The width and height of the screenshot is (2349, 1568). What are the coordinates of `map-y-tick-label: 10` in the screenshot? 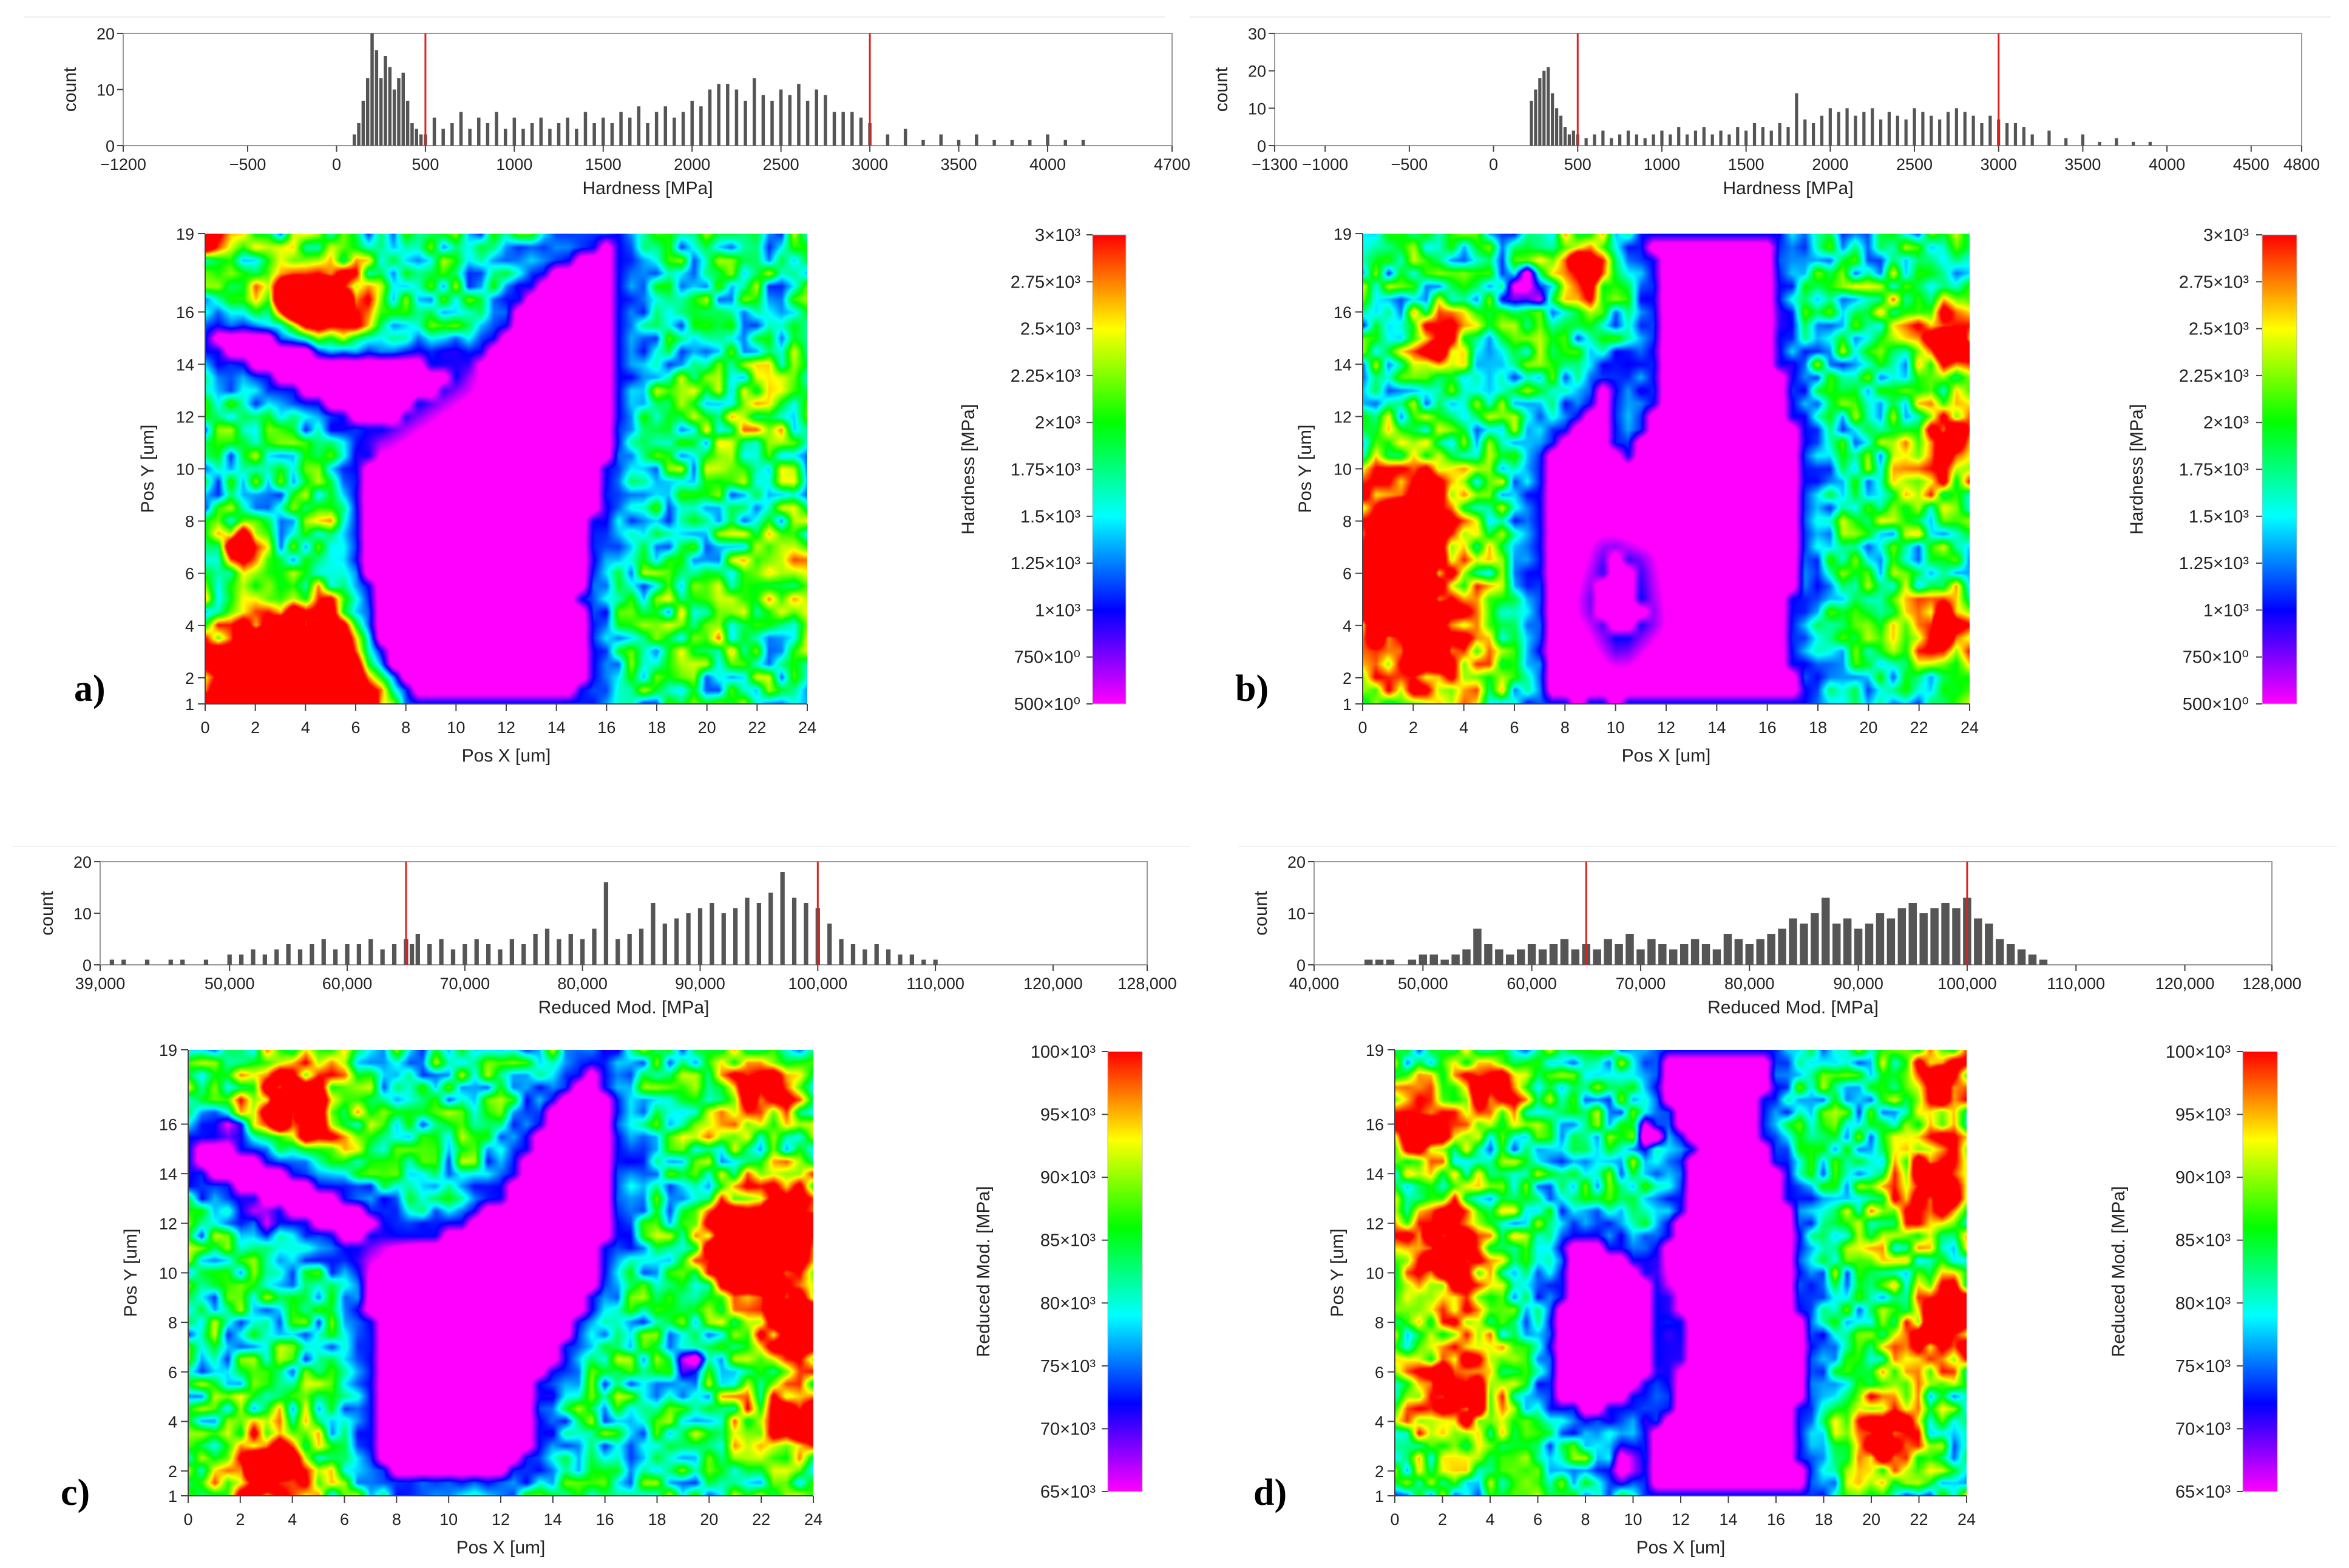 It's located at (1375, 1274).